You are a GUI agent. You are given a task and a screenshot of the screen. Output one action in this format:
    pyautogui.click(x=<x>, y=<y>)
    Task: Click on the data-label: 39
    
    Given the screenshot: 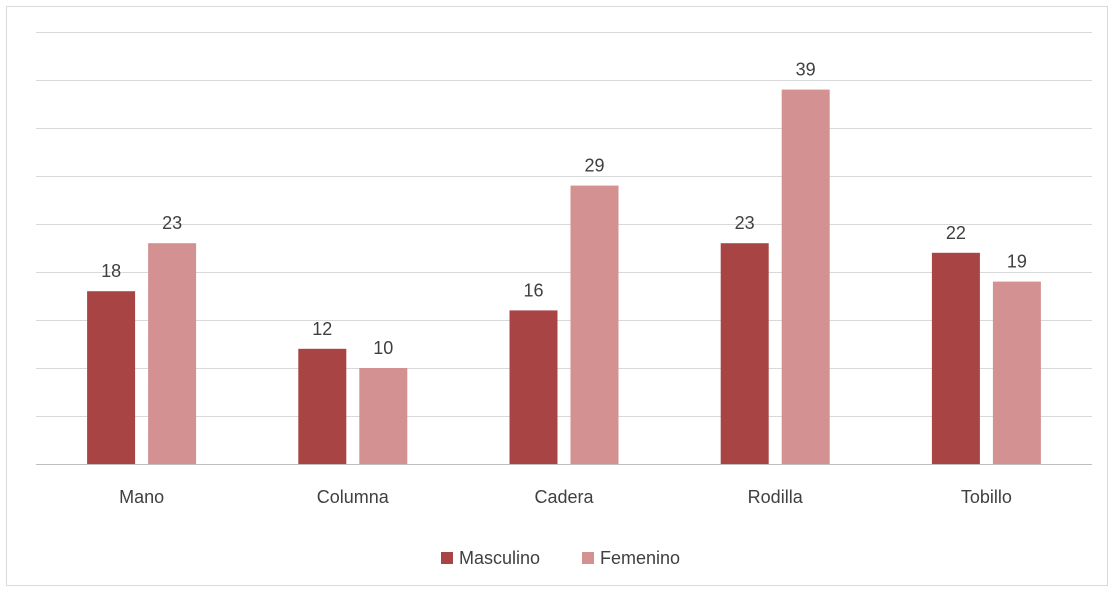 What is the action you would take?
    pyautogui.click(x=806, y=70)
    